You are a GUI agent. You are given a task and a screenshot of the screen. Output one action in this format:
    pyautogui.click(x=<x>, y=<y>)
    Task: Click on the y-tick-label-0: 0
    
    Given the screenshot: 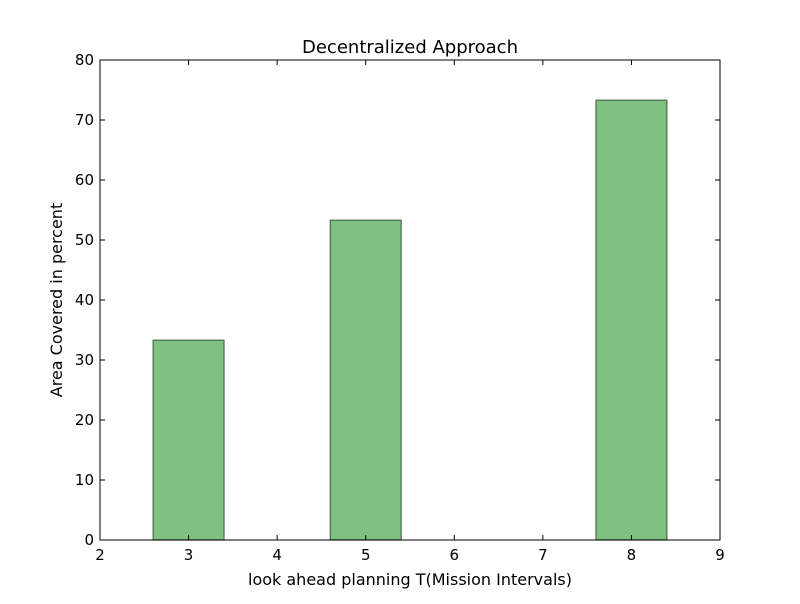 What is the action you would take?
    pyautogui.click(x=89, y=540)
    